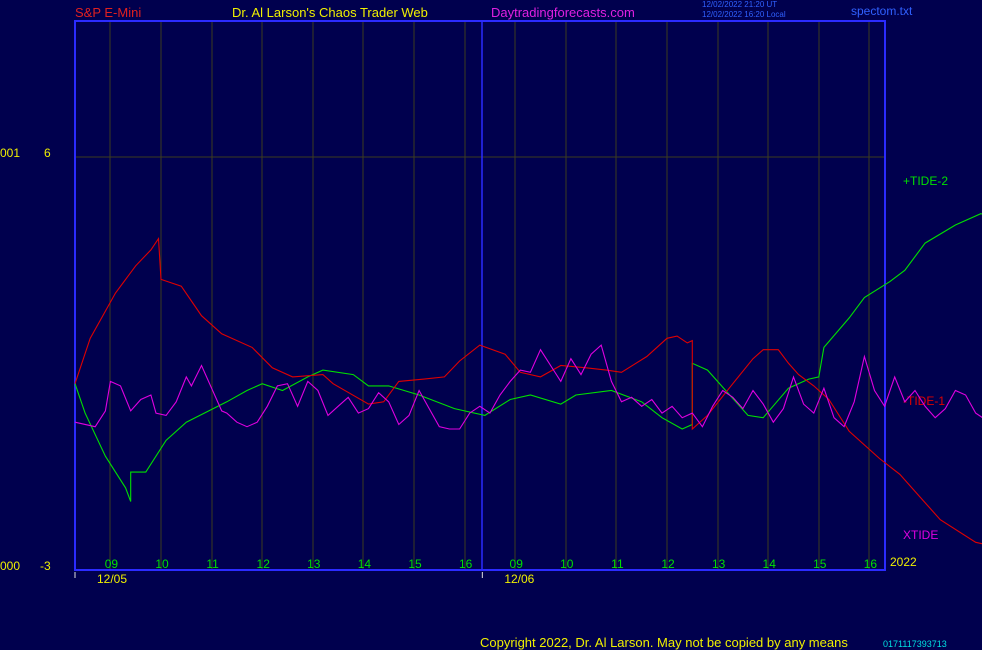 The image size is (982, 650). Describe the element at coordinates (915, 644) in the screenshot. I see `footer-code: 0171117393713` at that location.